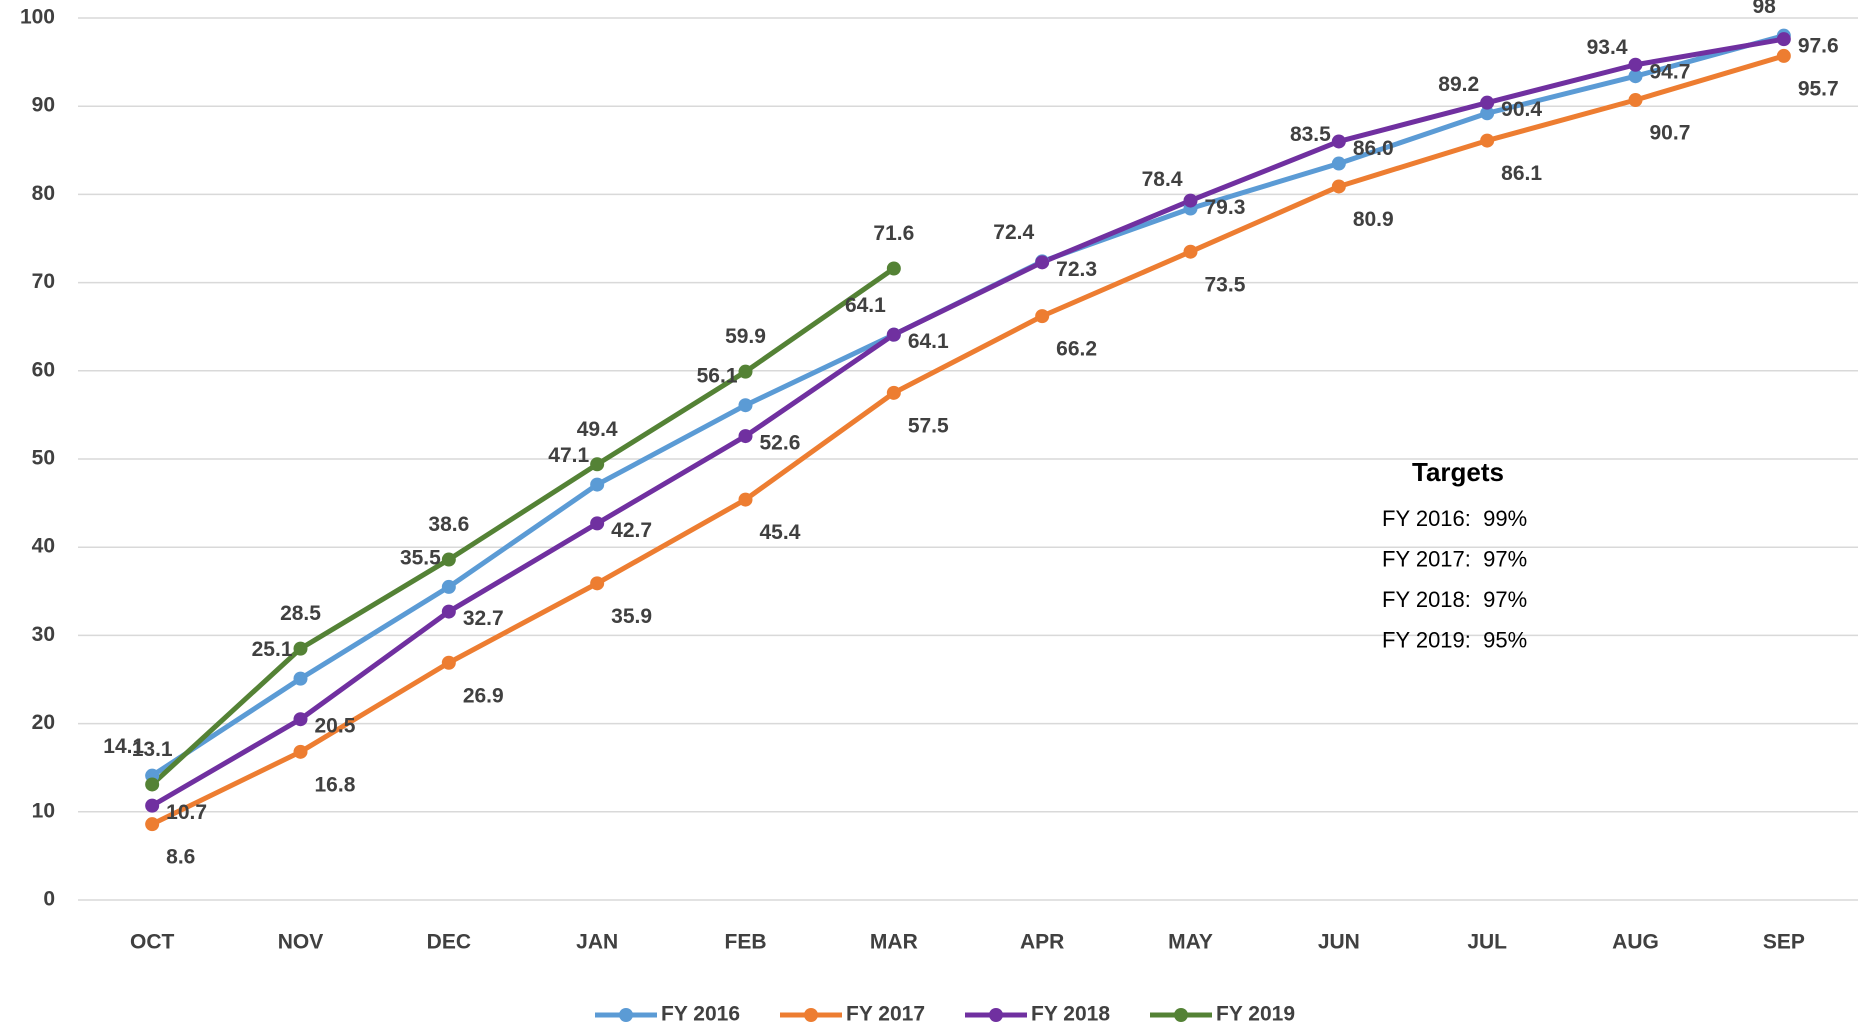  Describe the element at coordinates (43, 281) in the screenshot. I see `y-tick-label: 70` at that location.